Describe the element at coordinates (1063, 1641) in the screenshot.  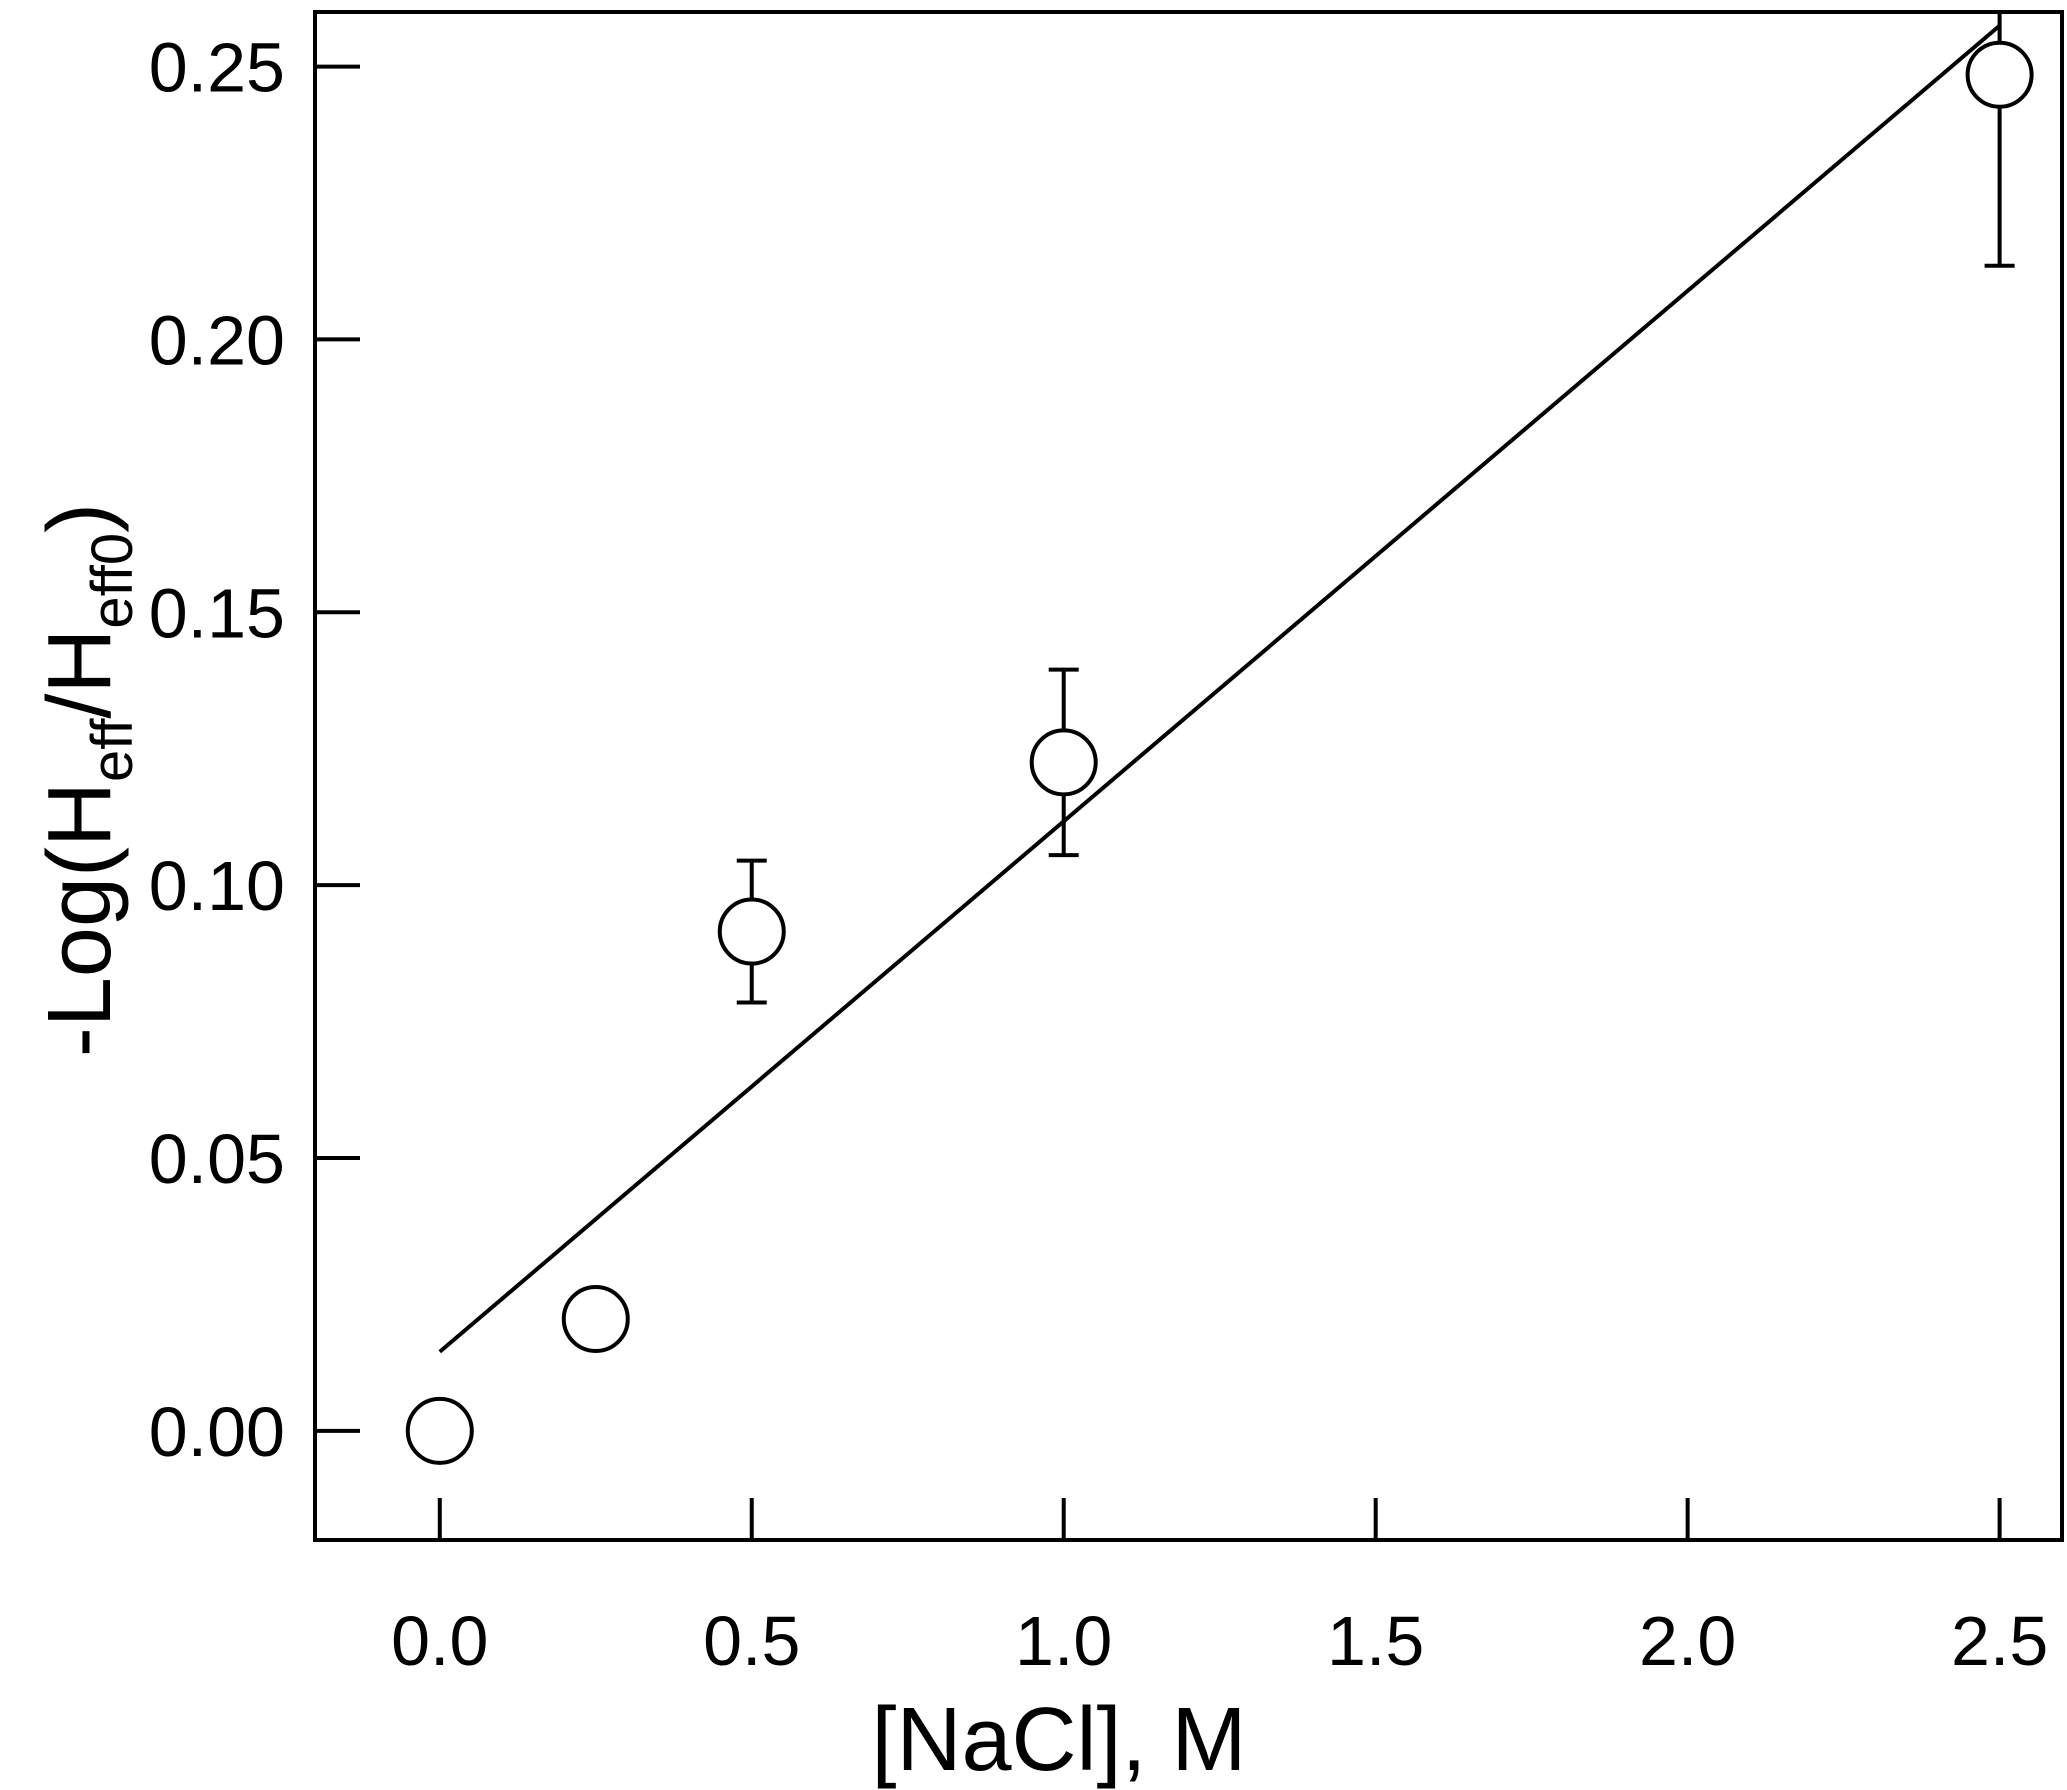
I see `x-tick-label-2: 1.0` at that location.